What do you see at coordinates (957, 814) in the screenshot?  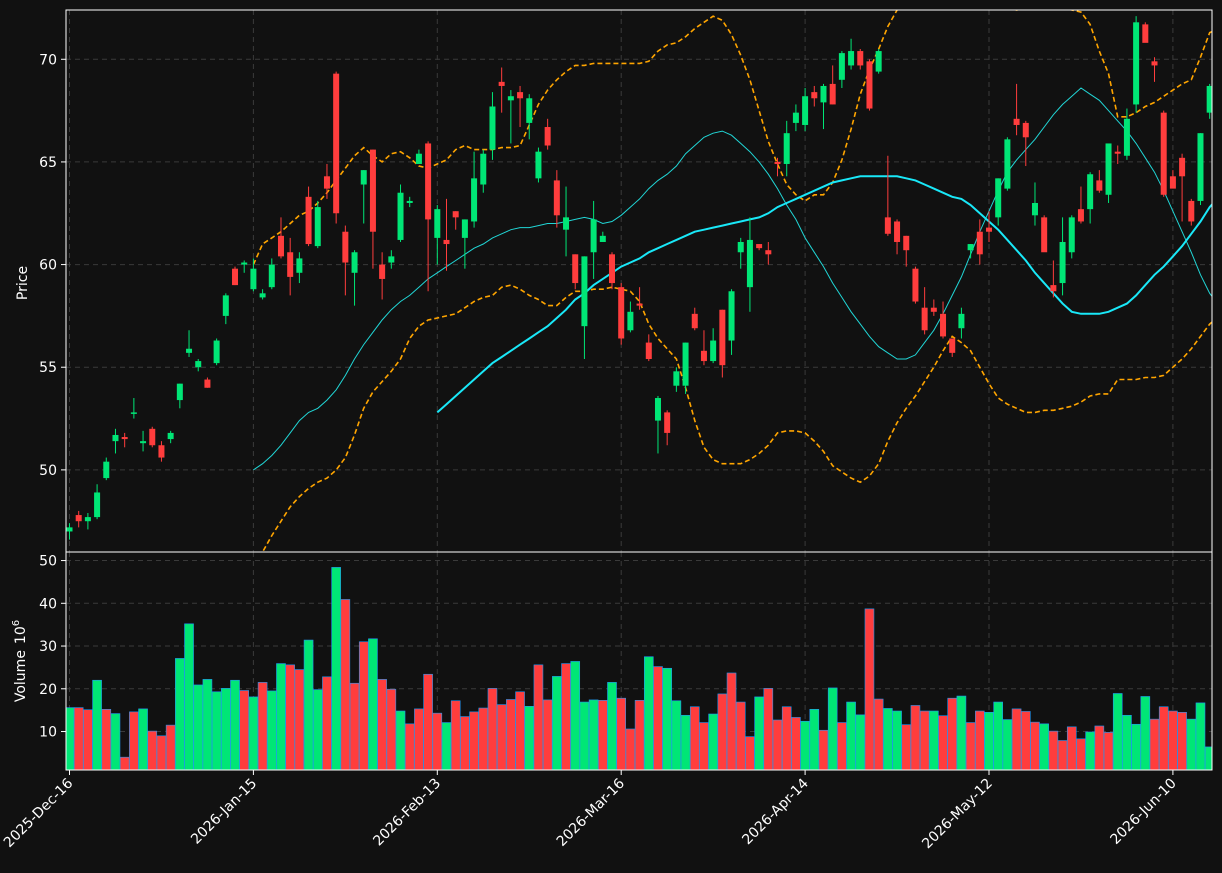 I see `date-tick-label: 2026-May-12` at bounding box center [957, 814].